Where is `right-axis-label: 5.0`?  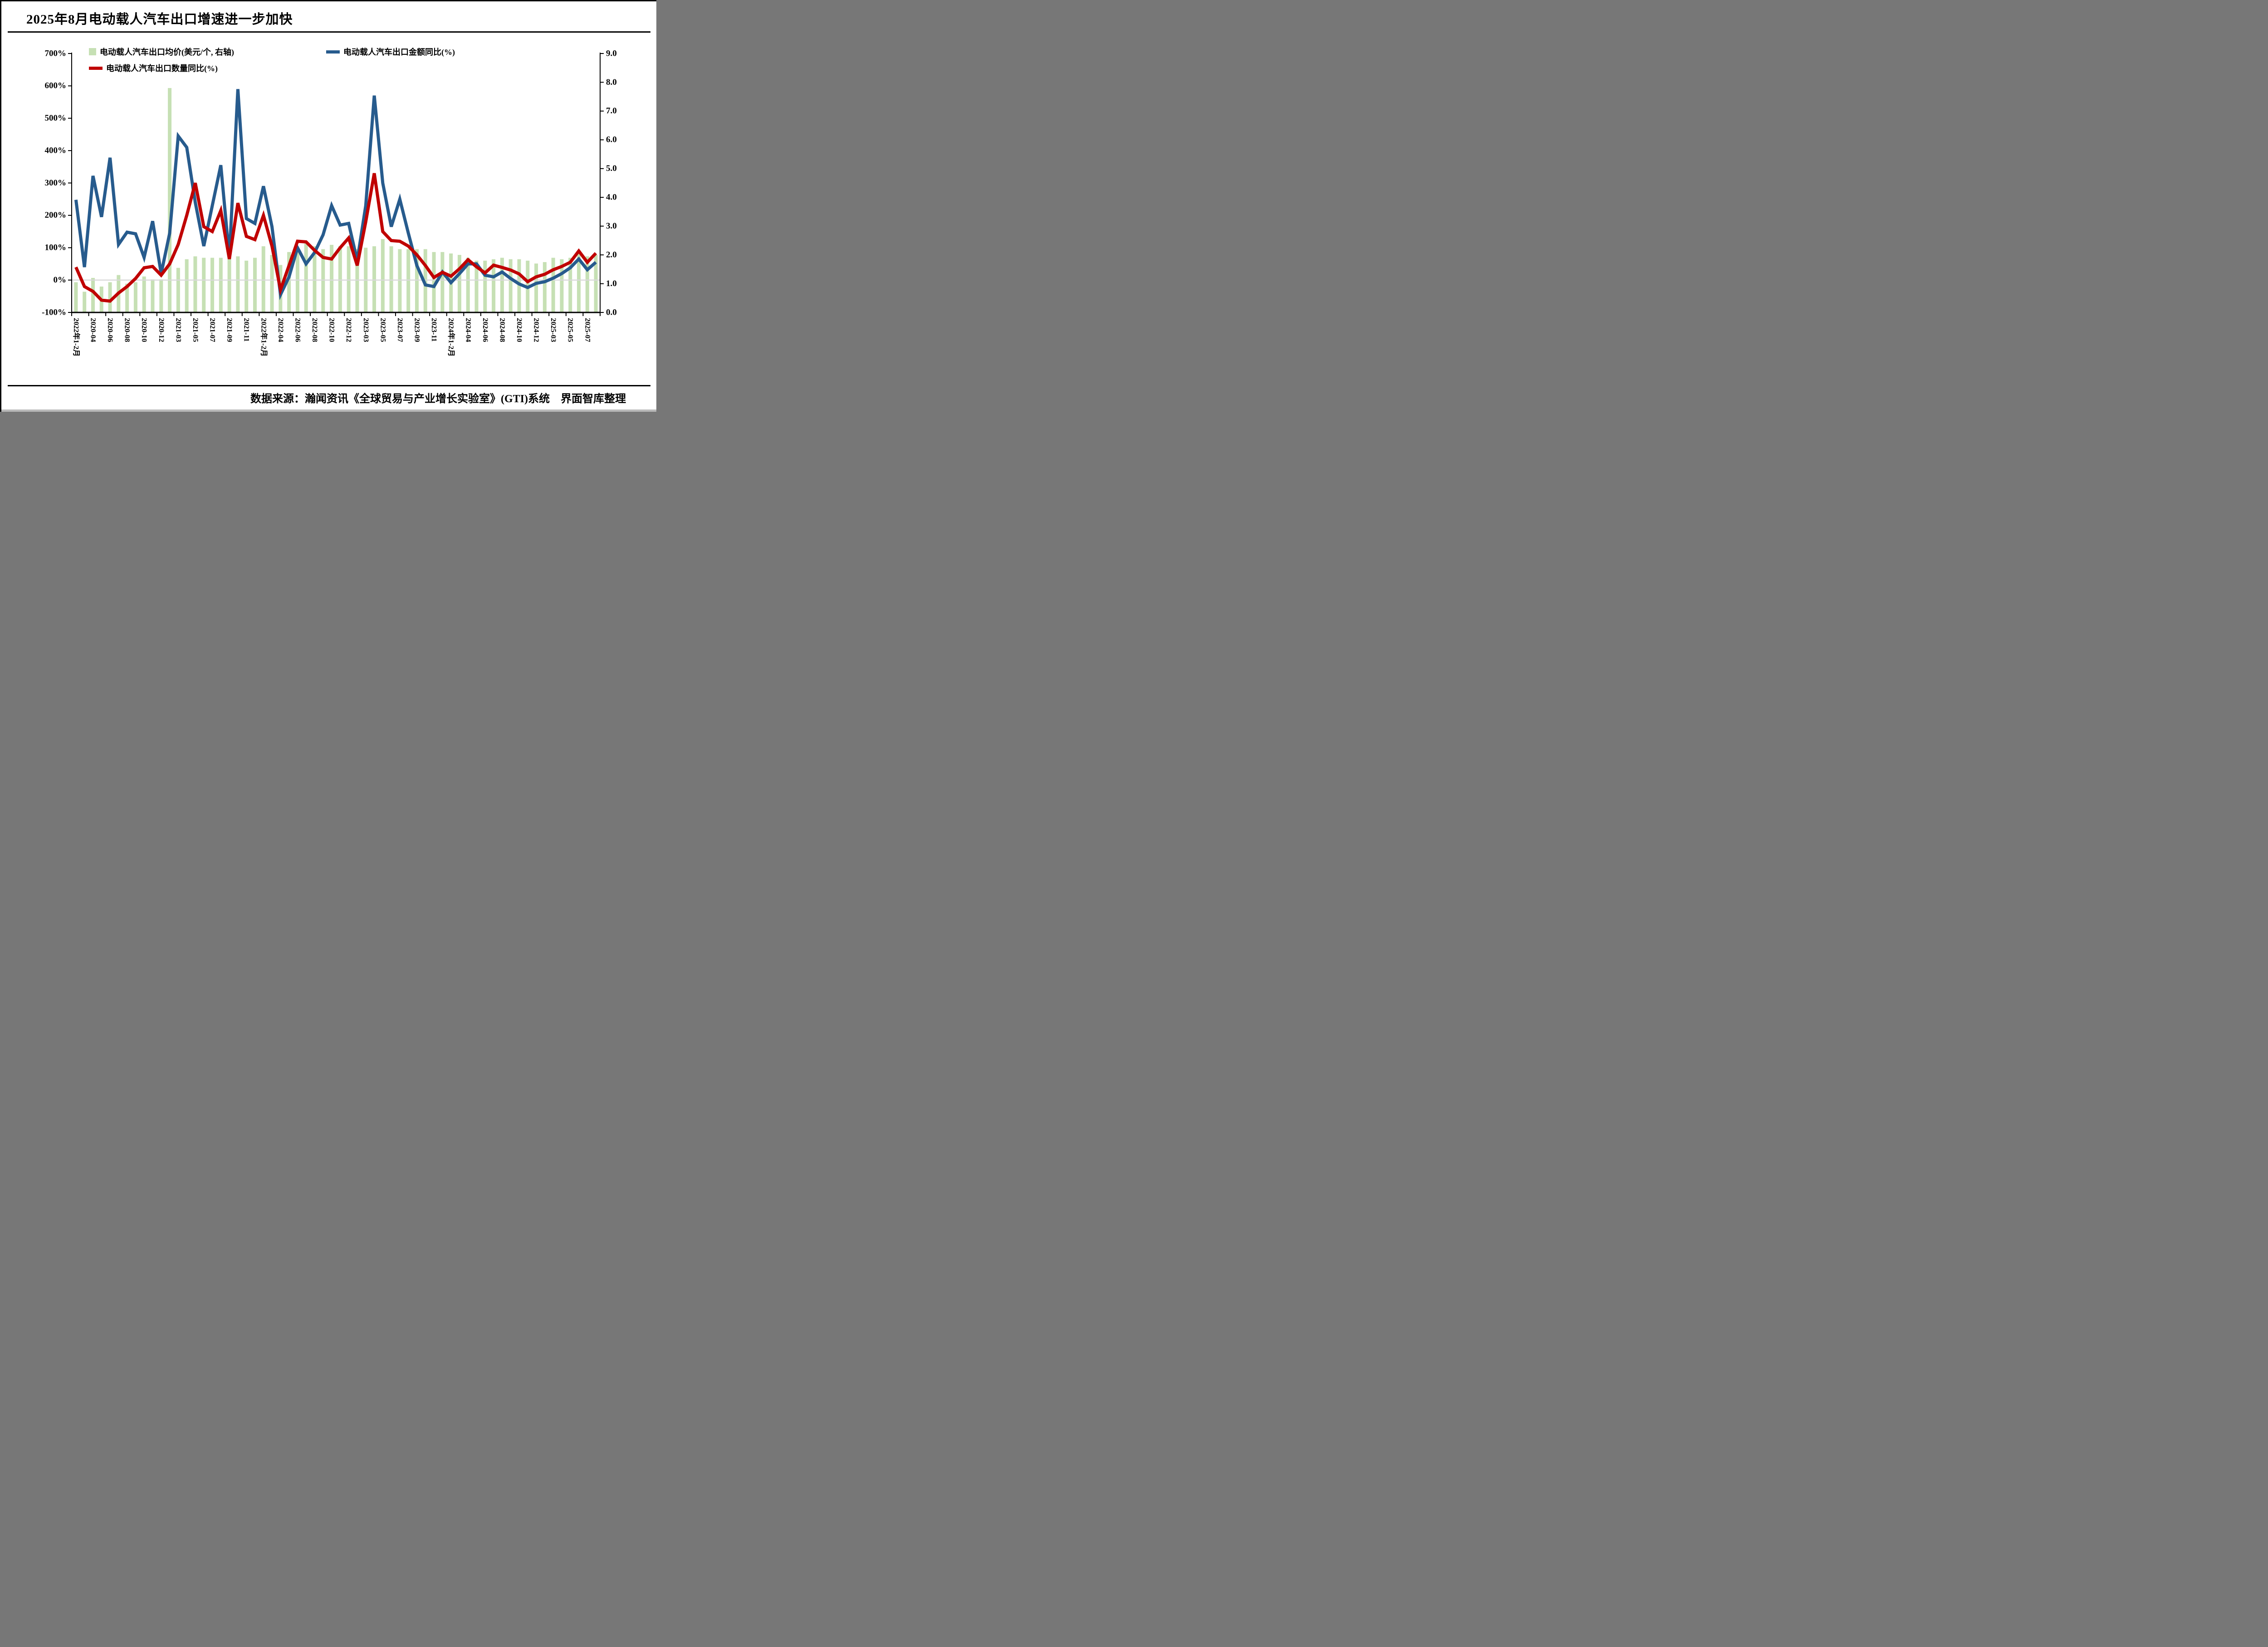 right-axis-label: 5.0 is located at coordinates (612, 168).